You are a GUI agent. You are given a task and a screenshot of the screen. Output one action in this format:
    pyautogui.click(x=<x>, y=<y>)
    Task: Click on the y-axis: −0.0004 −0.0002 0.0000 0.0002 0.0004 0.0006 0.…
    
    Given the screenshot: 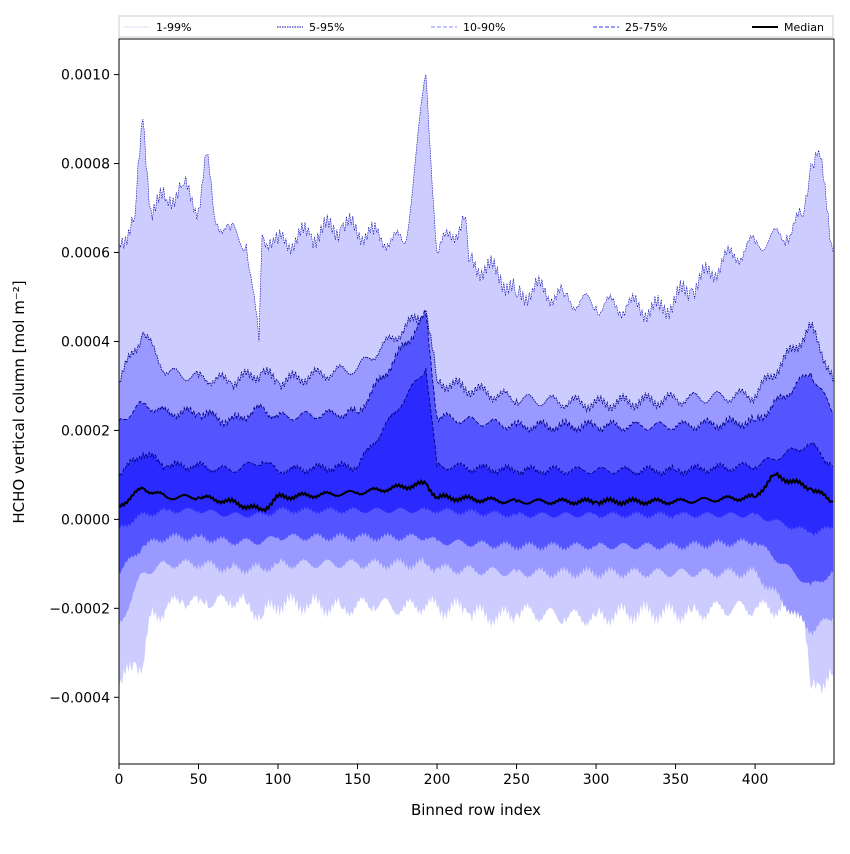 What is the action you would take?
    pyautogui.click(x=84, y=387)
    